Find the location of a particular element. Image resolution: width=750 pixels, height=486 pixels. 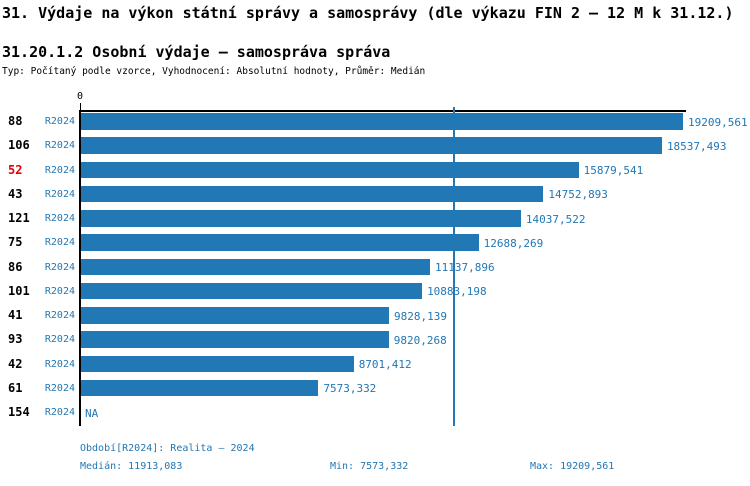

chart-row: 42 R2024 8701,412 is located at coordinates (375, 364).